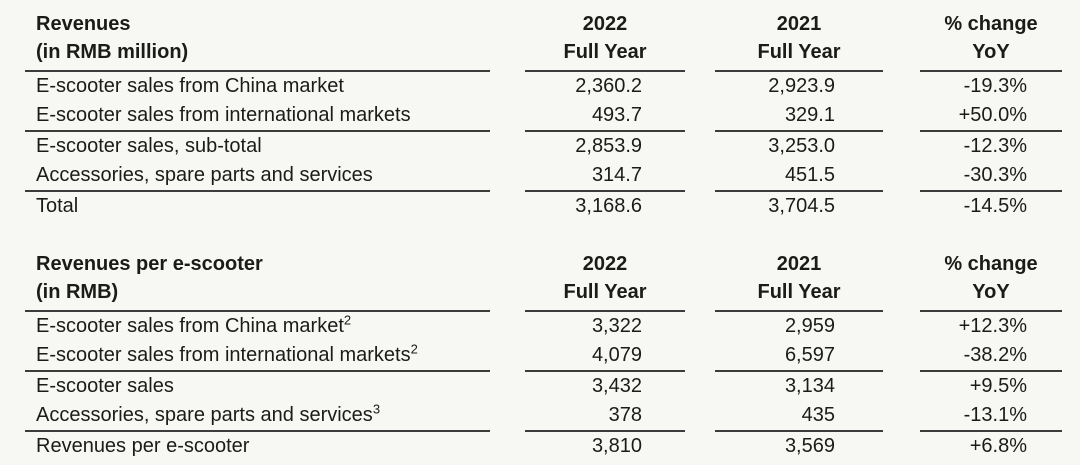 The height and width of the screenshot is (465, 1080). I want to click on row-label: Accessories, spare parts and services, so click(257, 176).